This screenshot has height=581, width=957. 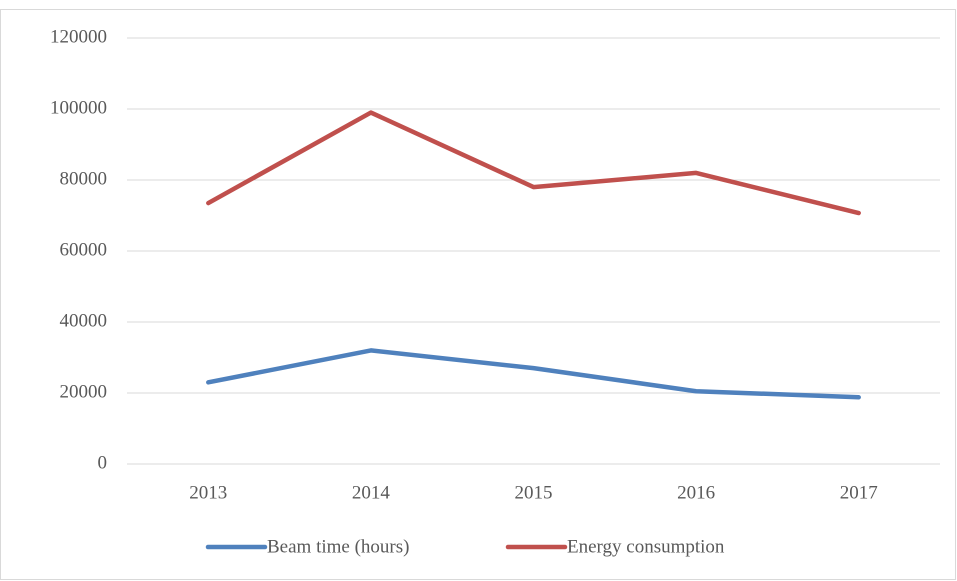 What do you see at coordinates (859, 492) in the screenshot?
I see `x-tick-label: 2017` at bounding box center [859, 492].